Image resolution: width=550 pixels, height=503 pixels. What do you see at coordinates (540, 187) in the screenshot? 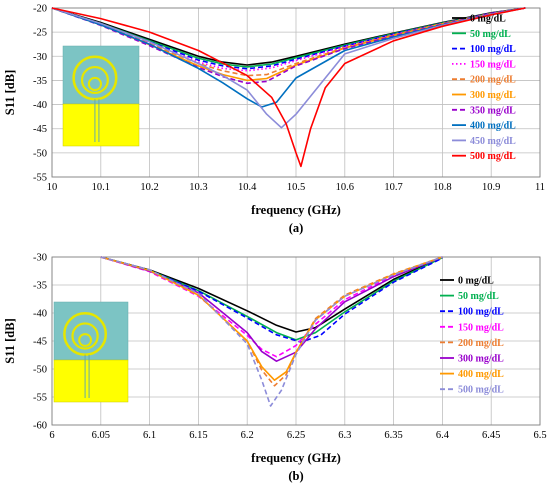
I see `x-tick-label: 11` at bounding box center [540, 187].